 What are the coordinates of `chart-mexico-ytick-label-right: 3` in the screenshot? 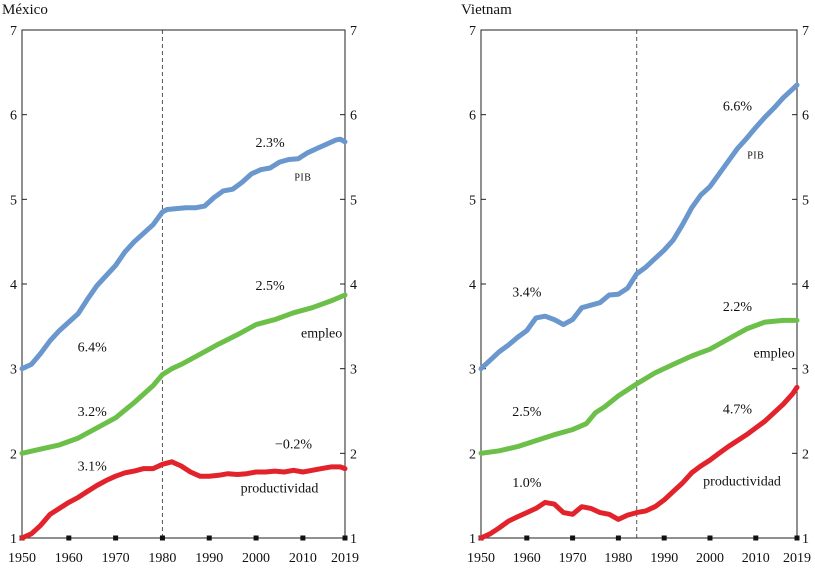 It's located at (353, 370).